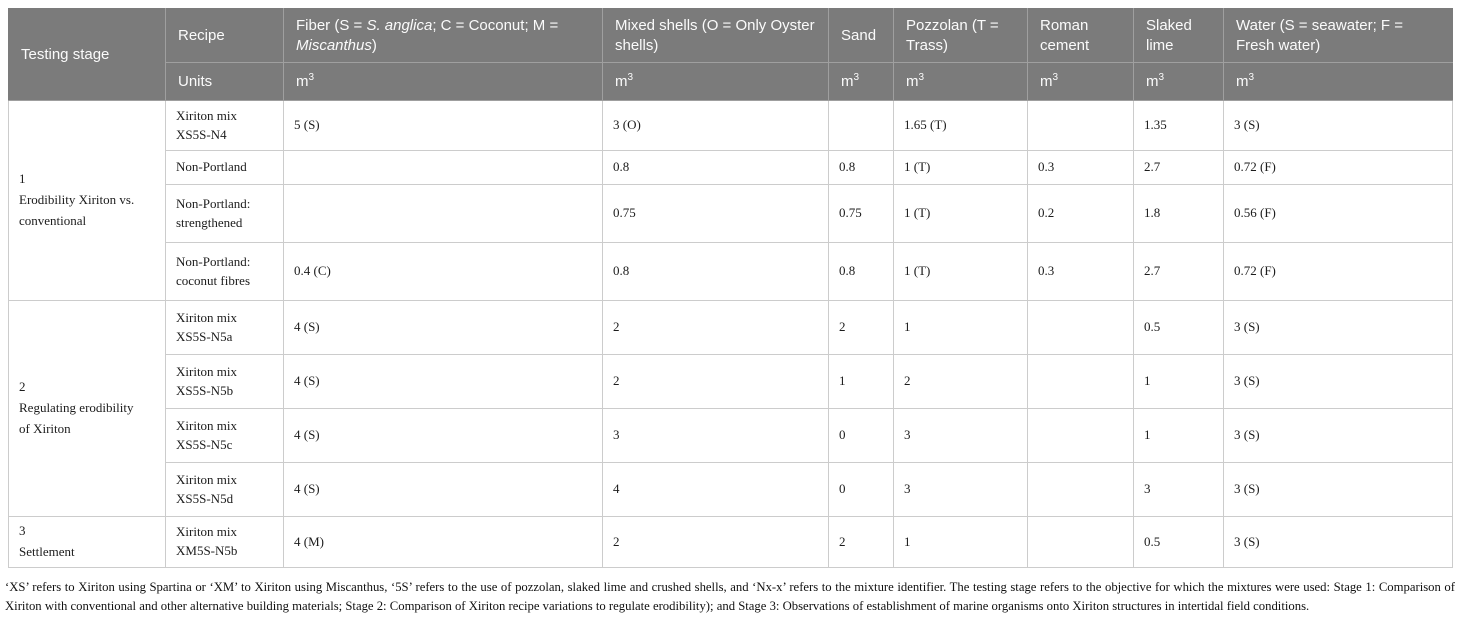 The height and width of the screenshot is (635, 1460). Describe the element at coordinates (861, 125) in the screenshot. I see `cell-sand` at that location.